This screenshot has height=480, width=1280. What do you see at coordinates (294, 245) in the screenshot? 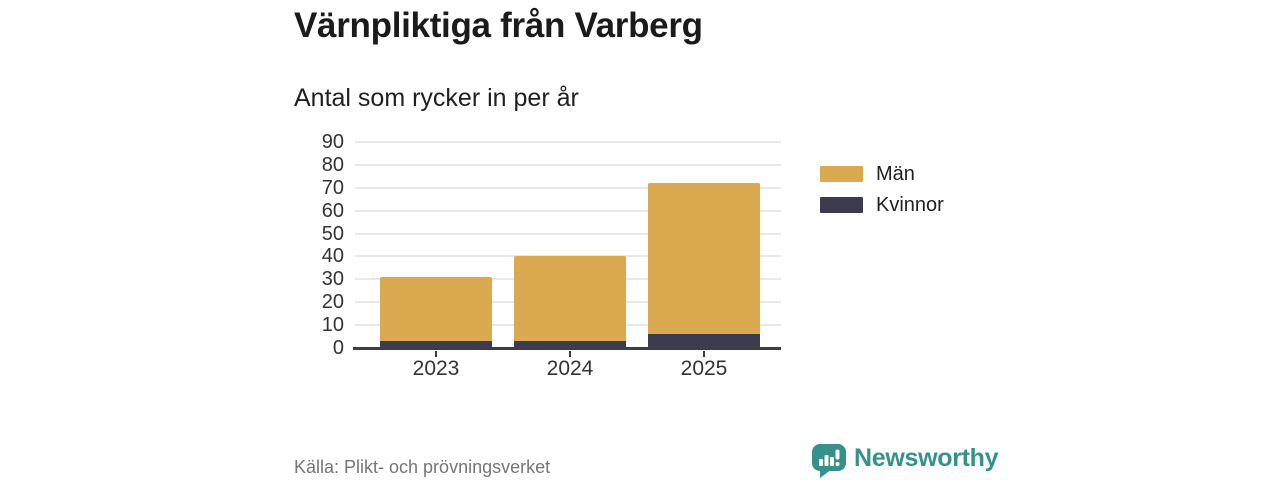
I see `y-axis: 0 10 20 30 40 50 60 70 80 90` at bounding box center [294, 245].